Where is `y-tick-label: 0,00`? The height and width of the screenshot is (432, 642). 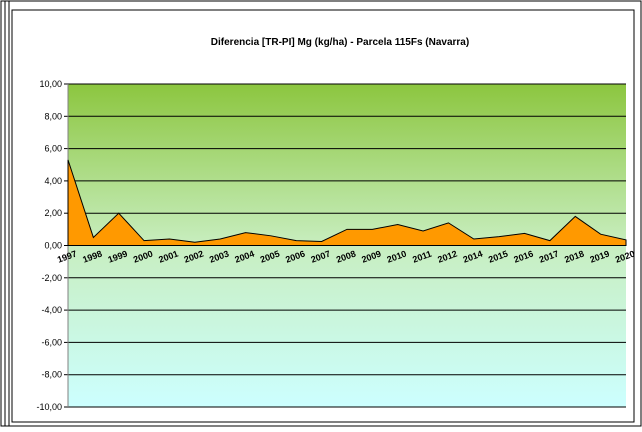 y-tick-label: 0,00 is located at coordinates (53, 246).